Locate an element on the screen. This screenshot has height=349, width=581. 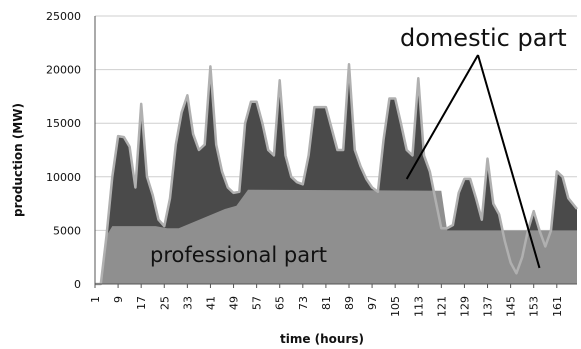
y-tick-label: 20000 is located at coordinates (63, 70).